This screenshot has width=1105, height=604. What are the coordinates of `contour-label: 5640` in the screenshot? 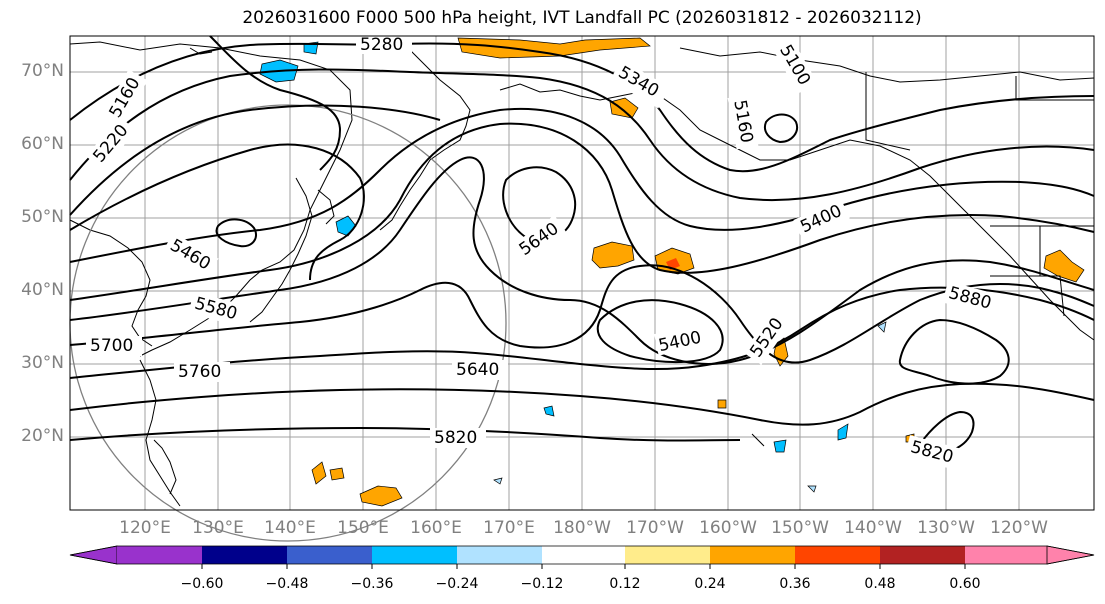 It's located at (477, 370).